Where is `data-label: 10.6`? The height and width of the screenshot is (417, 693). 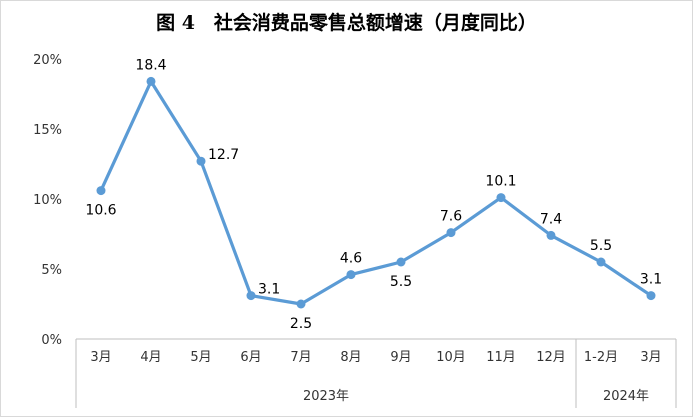 data-label: 10.6 is located at coordinates (100, 211).